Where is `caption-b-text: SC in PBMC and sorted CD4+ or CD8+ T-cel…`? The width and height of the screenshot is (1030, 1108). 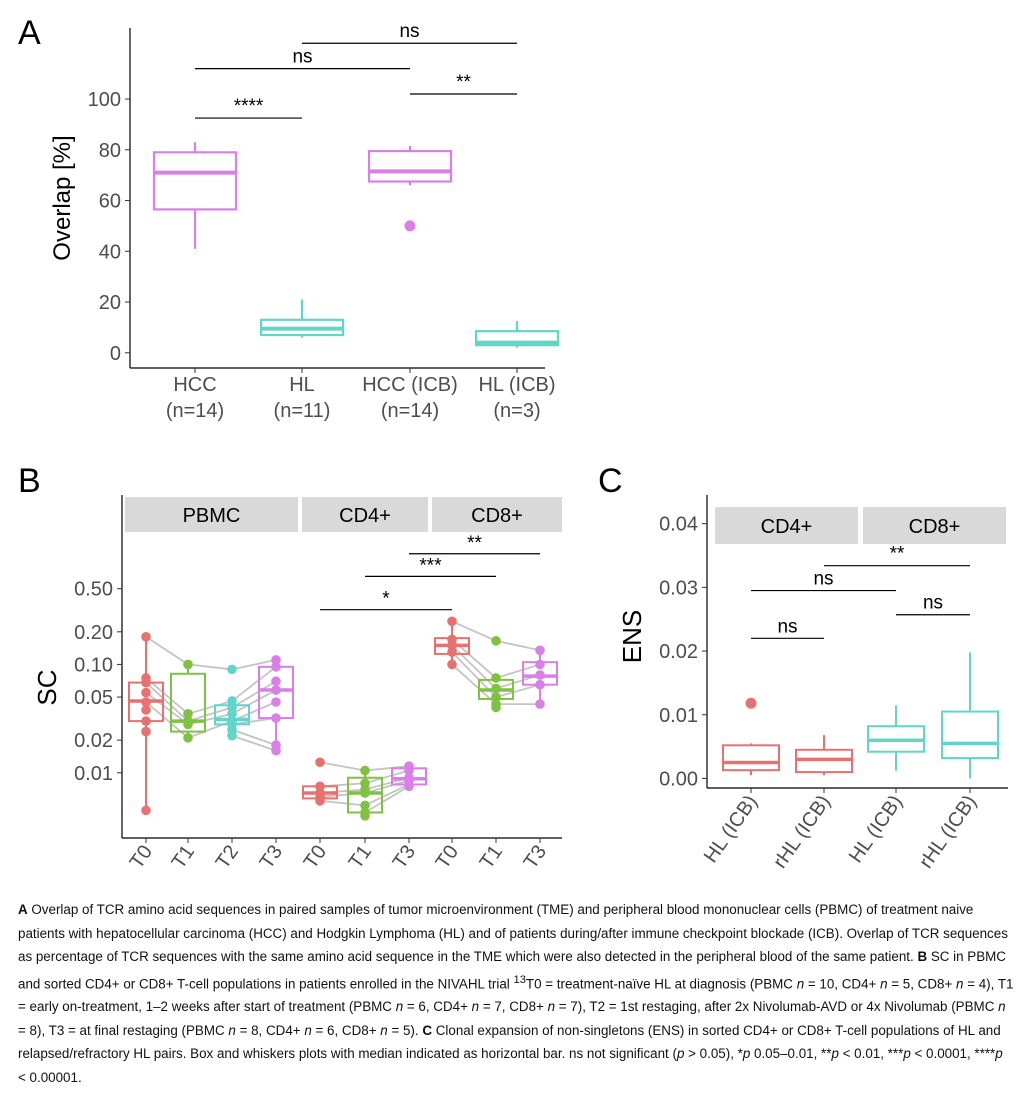 caption-b-text: SC in PBMC and sorted CD4+ or CD8+ T-cel… is located at coordinates (512, 970).